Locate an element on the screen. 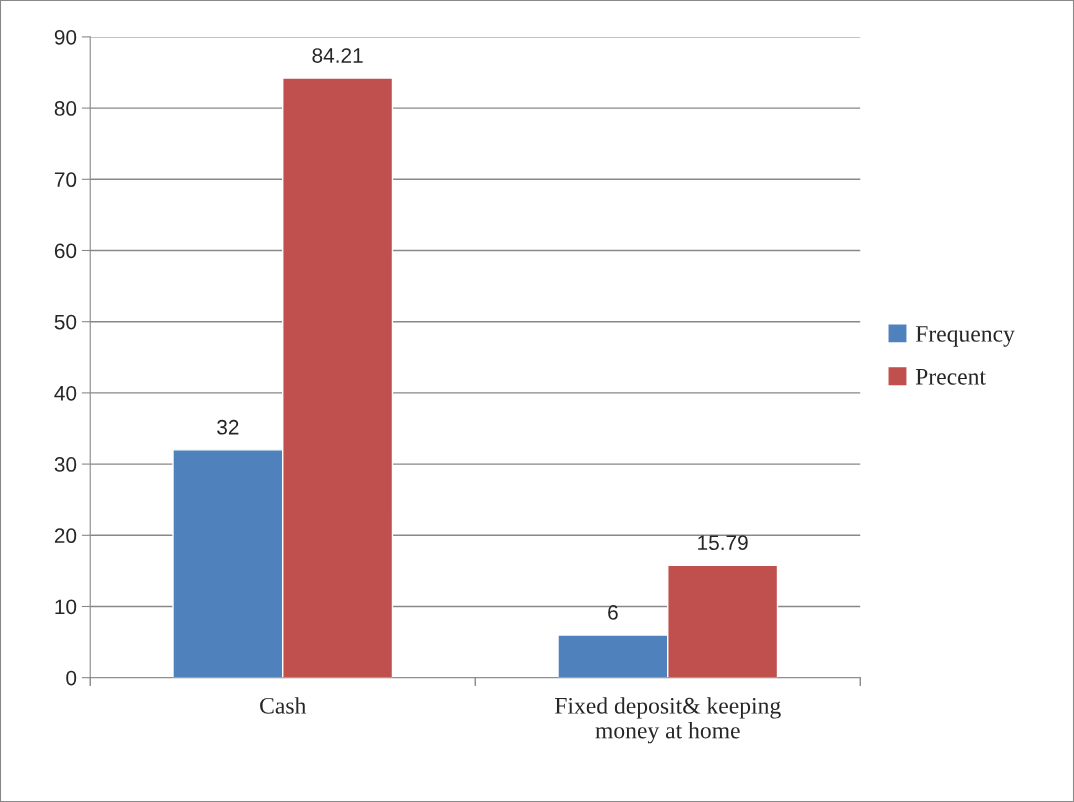 This screenshot has width=1074, height=802. y-tick-label: 40 is located at coordinates (65, 393).